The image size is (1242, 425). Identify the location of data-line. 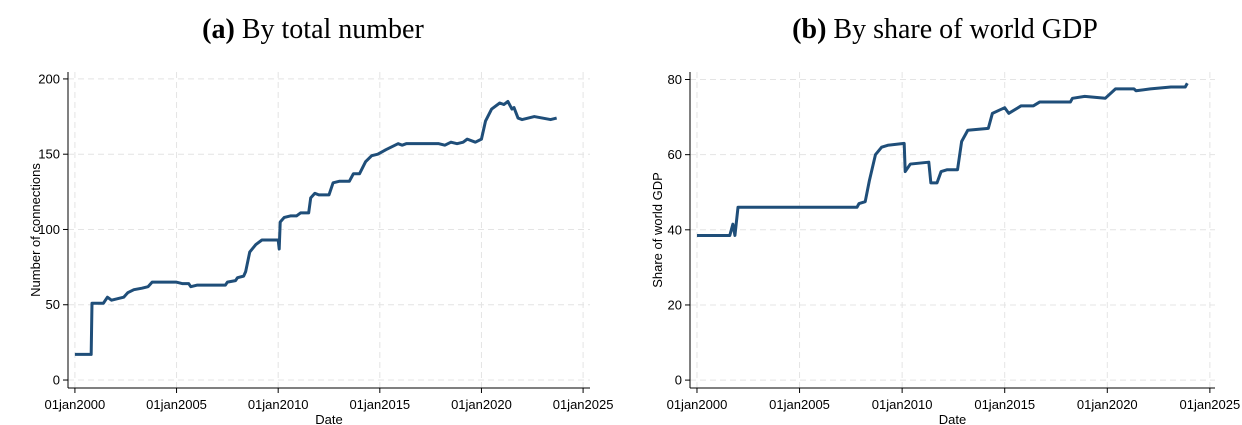
(942, 159).